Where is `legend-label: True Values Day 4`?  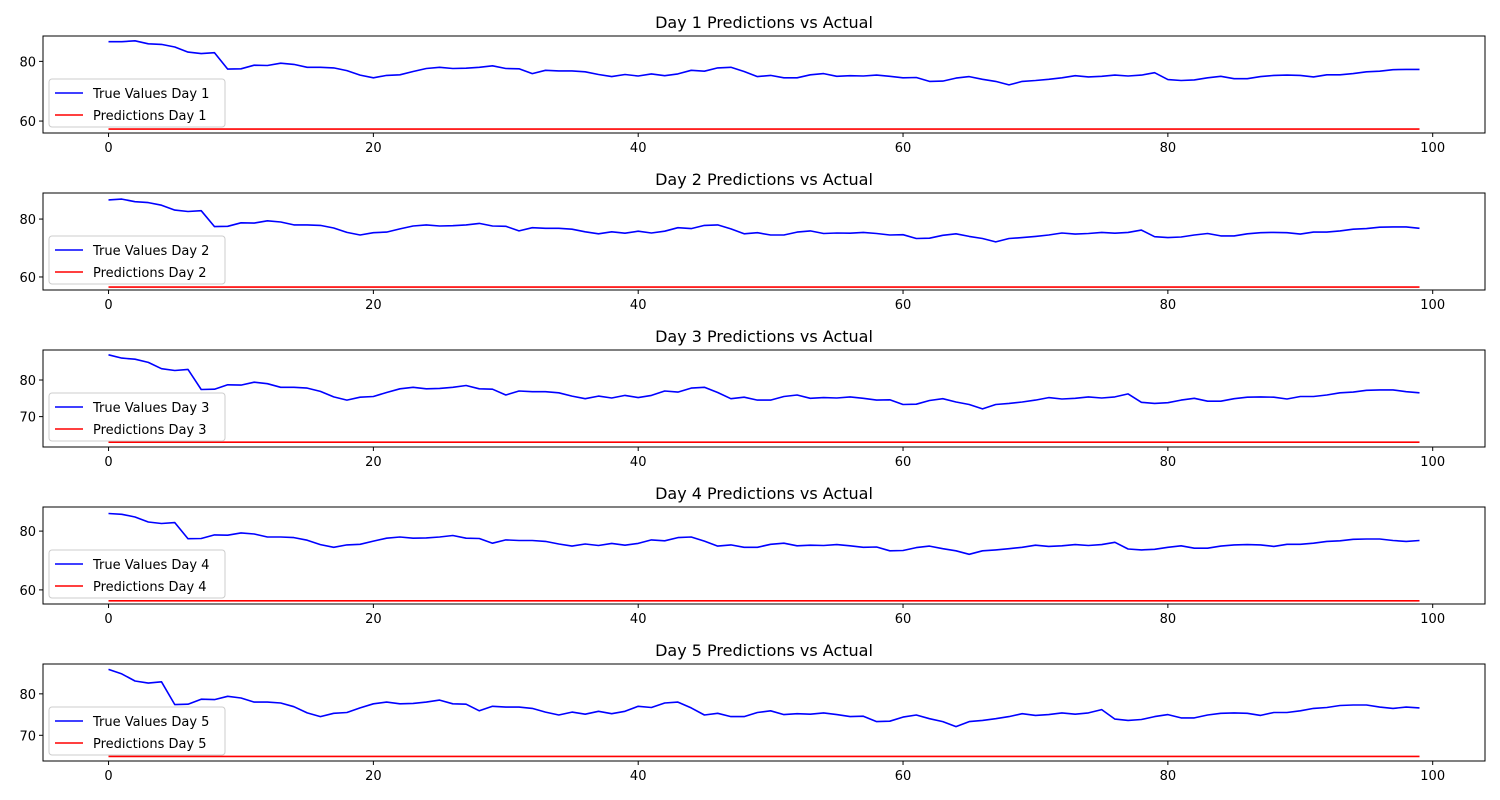 legend-label: True Values Day 4 is located at coordinates (150, 565).